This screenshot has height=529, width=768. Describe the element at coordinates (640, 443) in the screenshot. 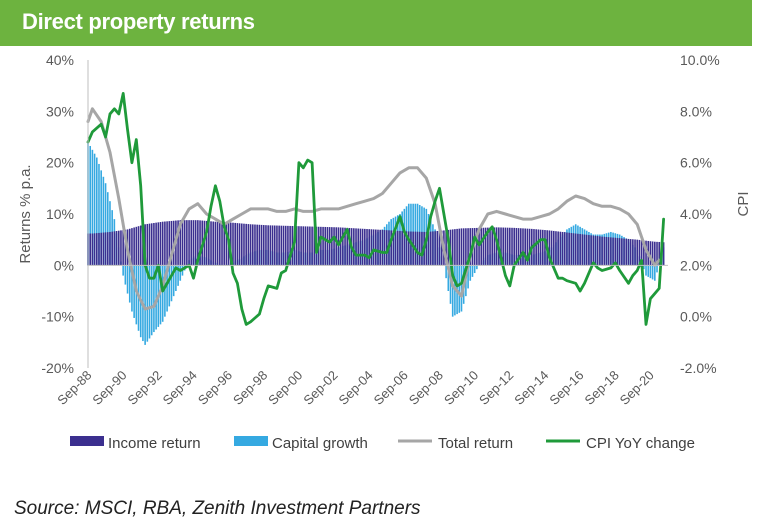

I see `legend-cpi-yoy-label: CPI YoY change` at that location.